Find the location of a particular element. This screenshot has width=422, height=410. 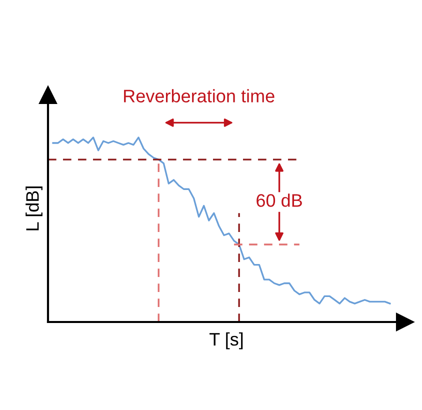

annotation: 60 dB is located at coordinates (279, 200).